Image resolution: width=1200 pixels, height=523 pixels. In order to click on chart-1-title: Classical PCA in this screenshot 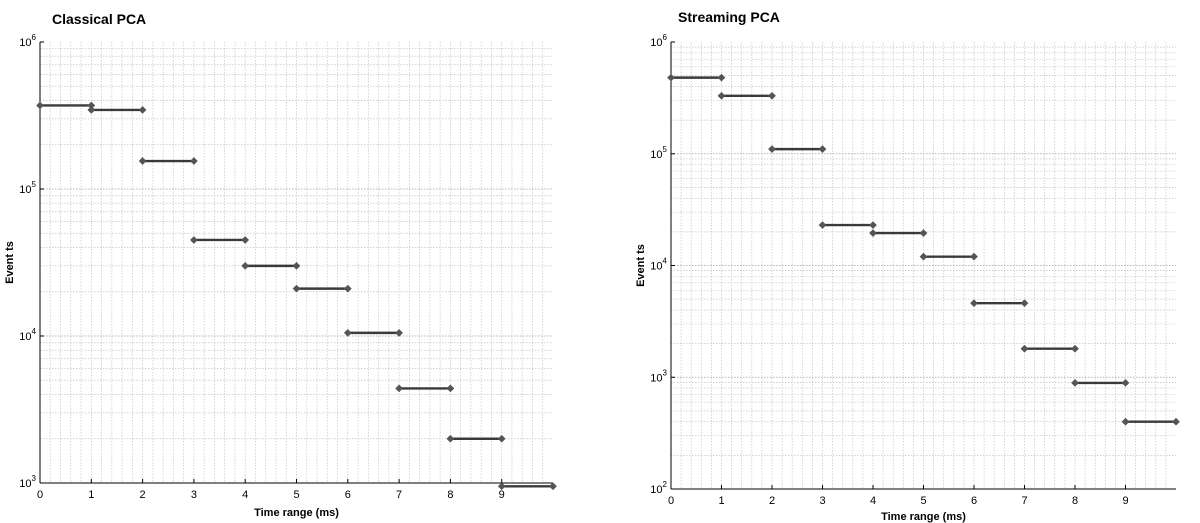, I will do `click(99, 19)`.